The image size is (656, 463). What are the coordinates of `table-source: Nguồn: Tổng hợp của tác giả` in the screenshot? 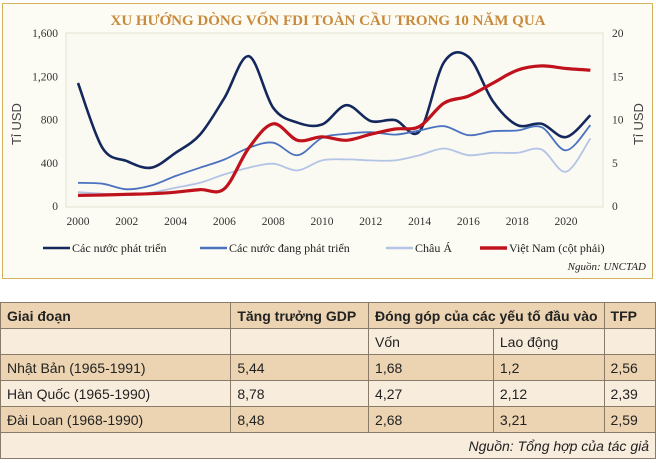 It's located at (328, 445).